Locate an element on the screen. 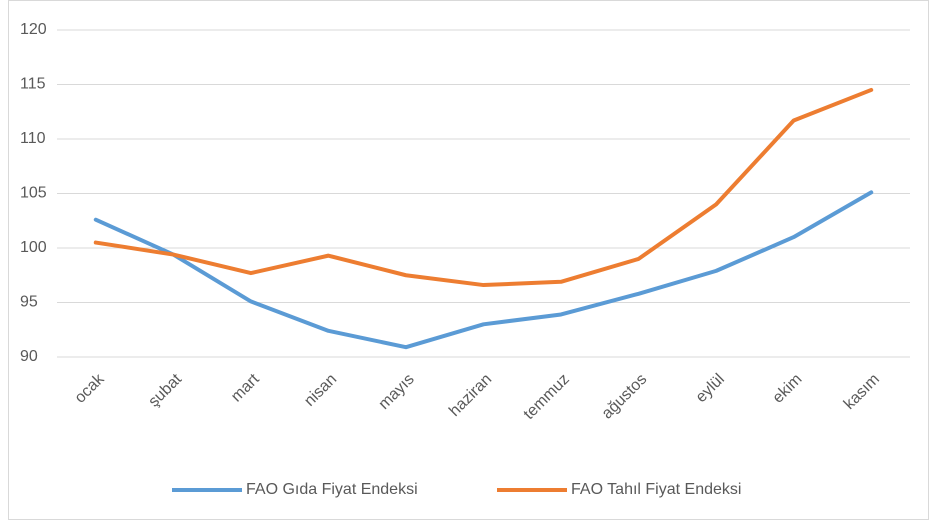 The height and width of the screenshot is (530, 930). y-tick-label: 90 is located at coordinates (29, 356).